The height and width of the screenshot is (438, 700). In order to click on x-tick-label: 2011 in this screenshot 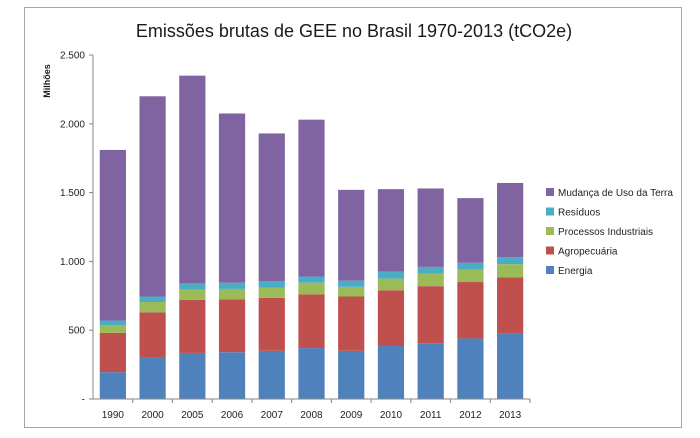, I will do `click(431, 415)`.